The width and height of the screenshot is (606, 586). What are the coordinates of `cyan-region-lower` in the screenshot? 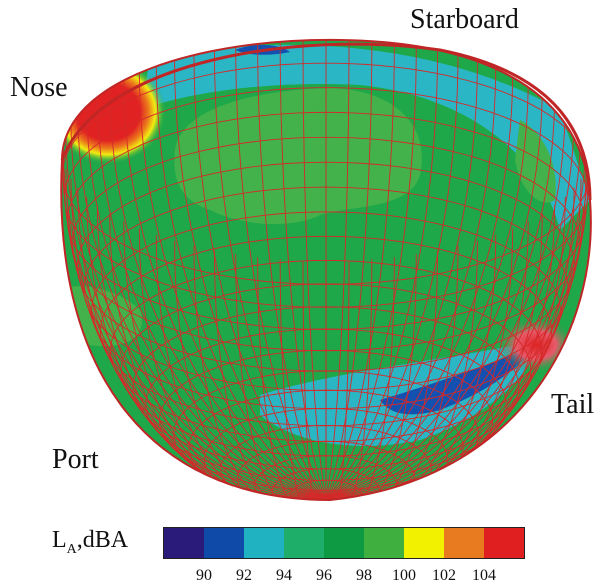 It's located at (400, 393).